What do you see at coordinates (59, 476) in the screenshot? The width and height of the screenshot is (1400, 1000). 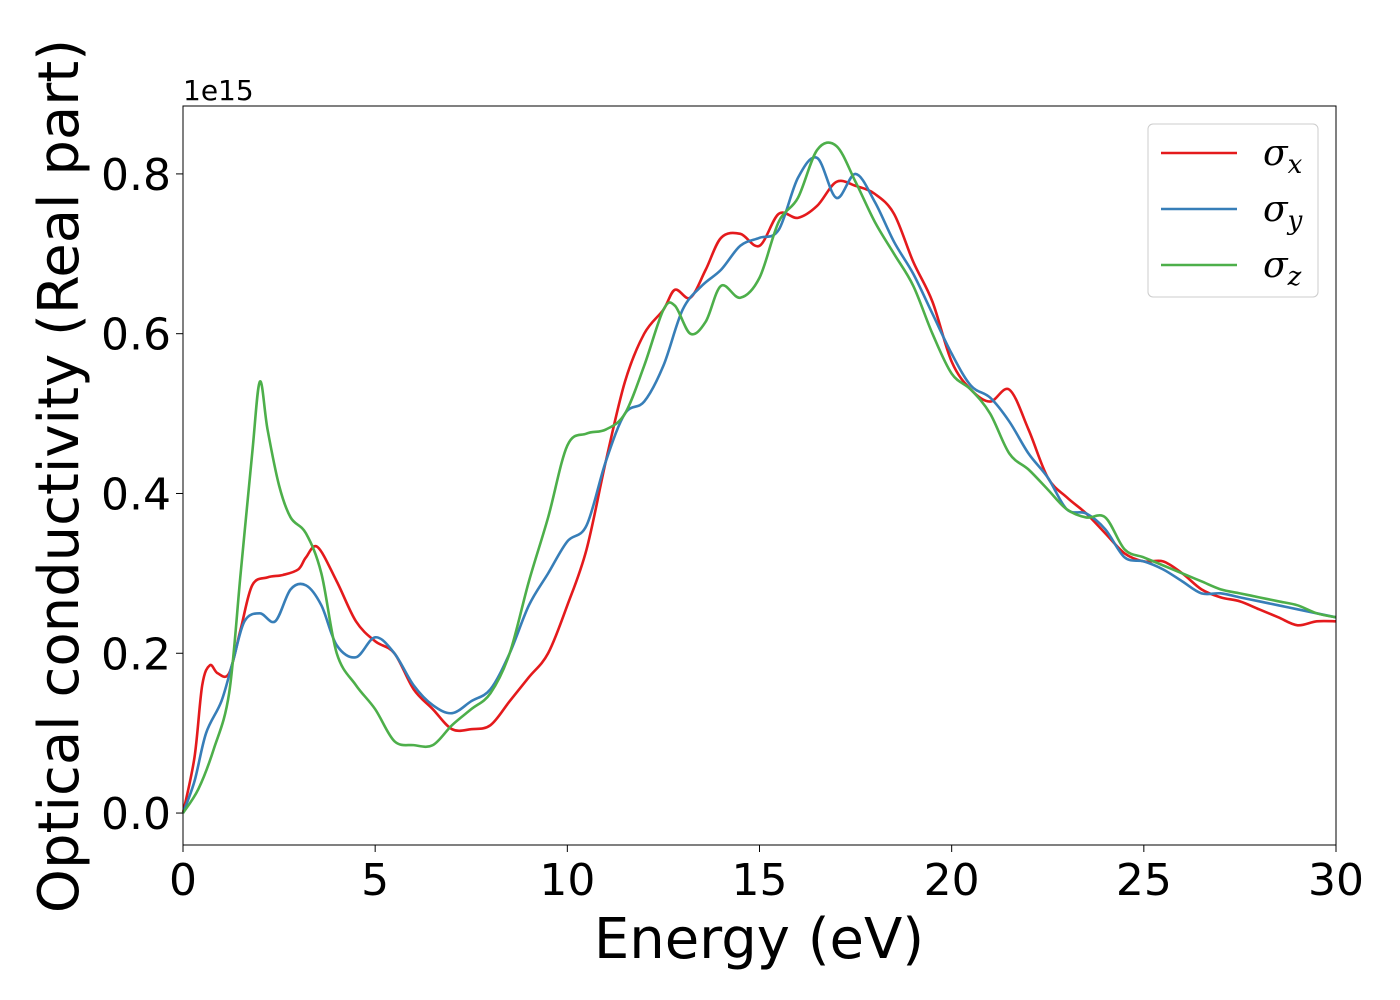 I see `y-axis-label: Optical conductivity (Real part)` at bounding box center [59, 476].